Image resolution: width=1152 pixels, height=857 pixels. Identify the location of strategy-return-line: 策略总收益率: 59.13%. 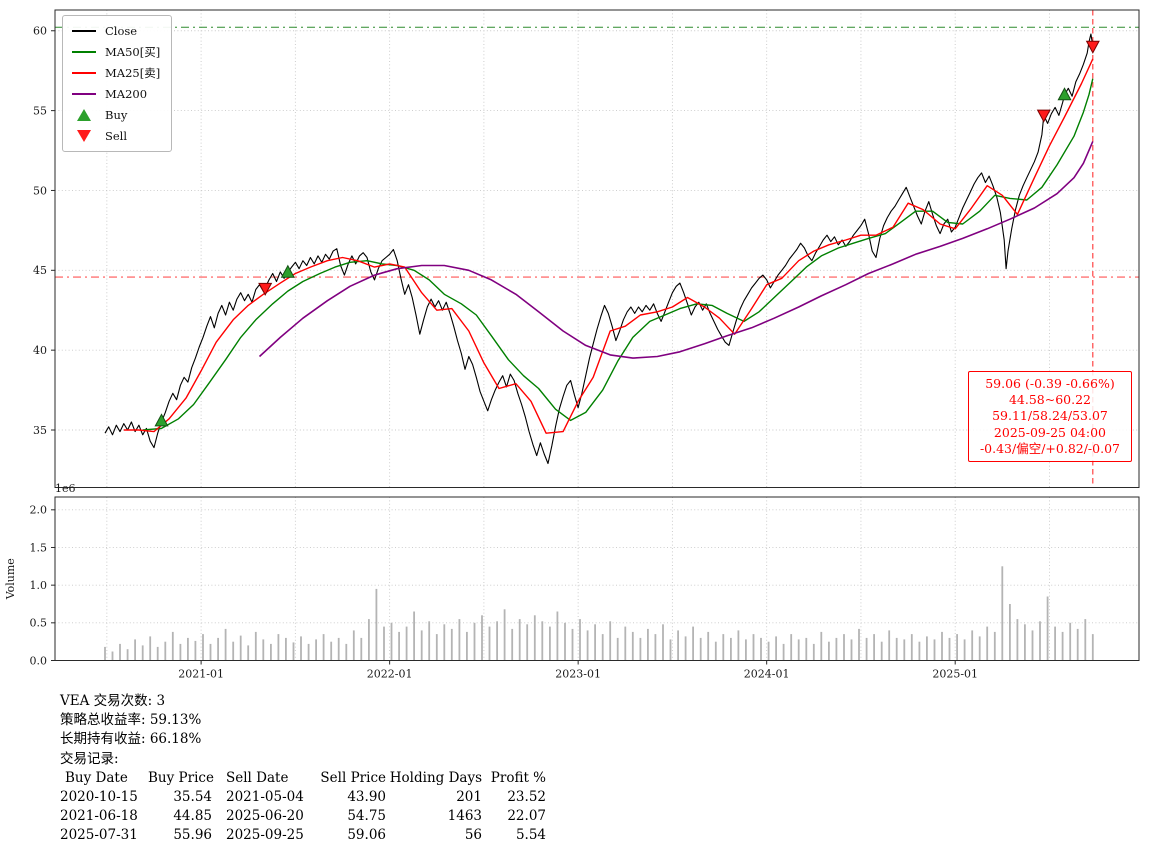
(131, 720).